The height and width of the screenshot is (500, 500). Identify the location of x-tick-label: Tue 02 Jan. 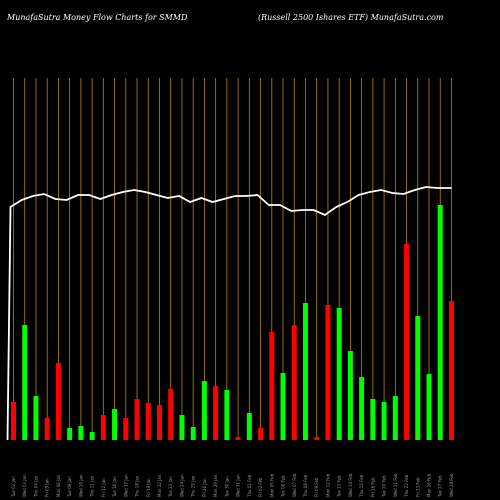
(13, 487).